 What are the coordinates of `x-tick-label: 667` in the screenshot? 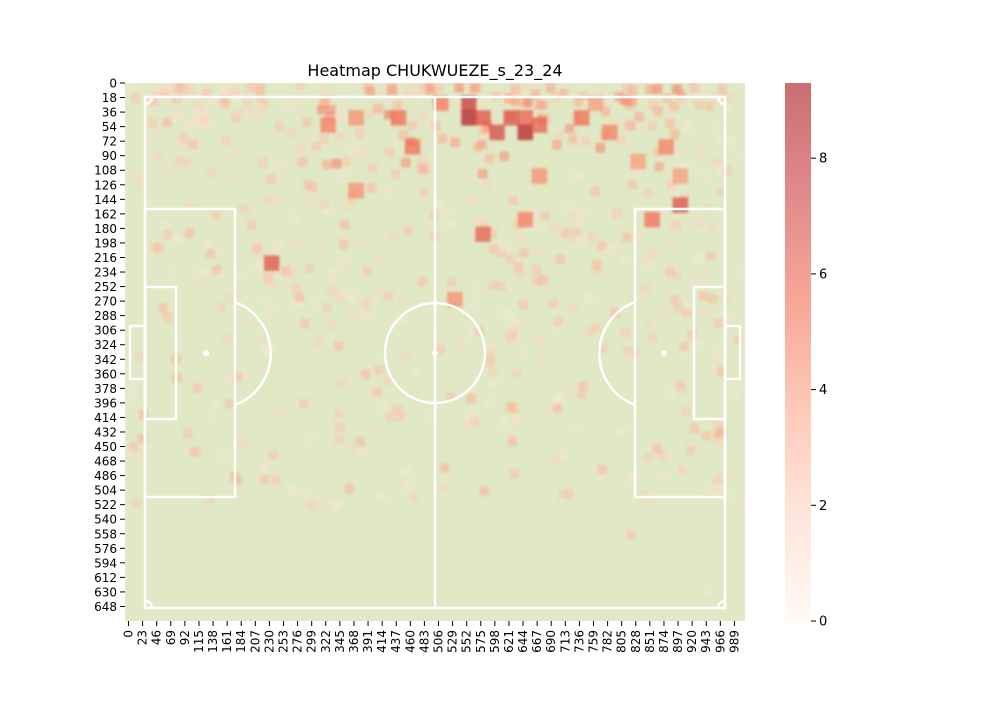 It's located at (537, 641).